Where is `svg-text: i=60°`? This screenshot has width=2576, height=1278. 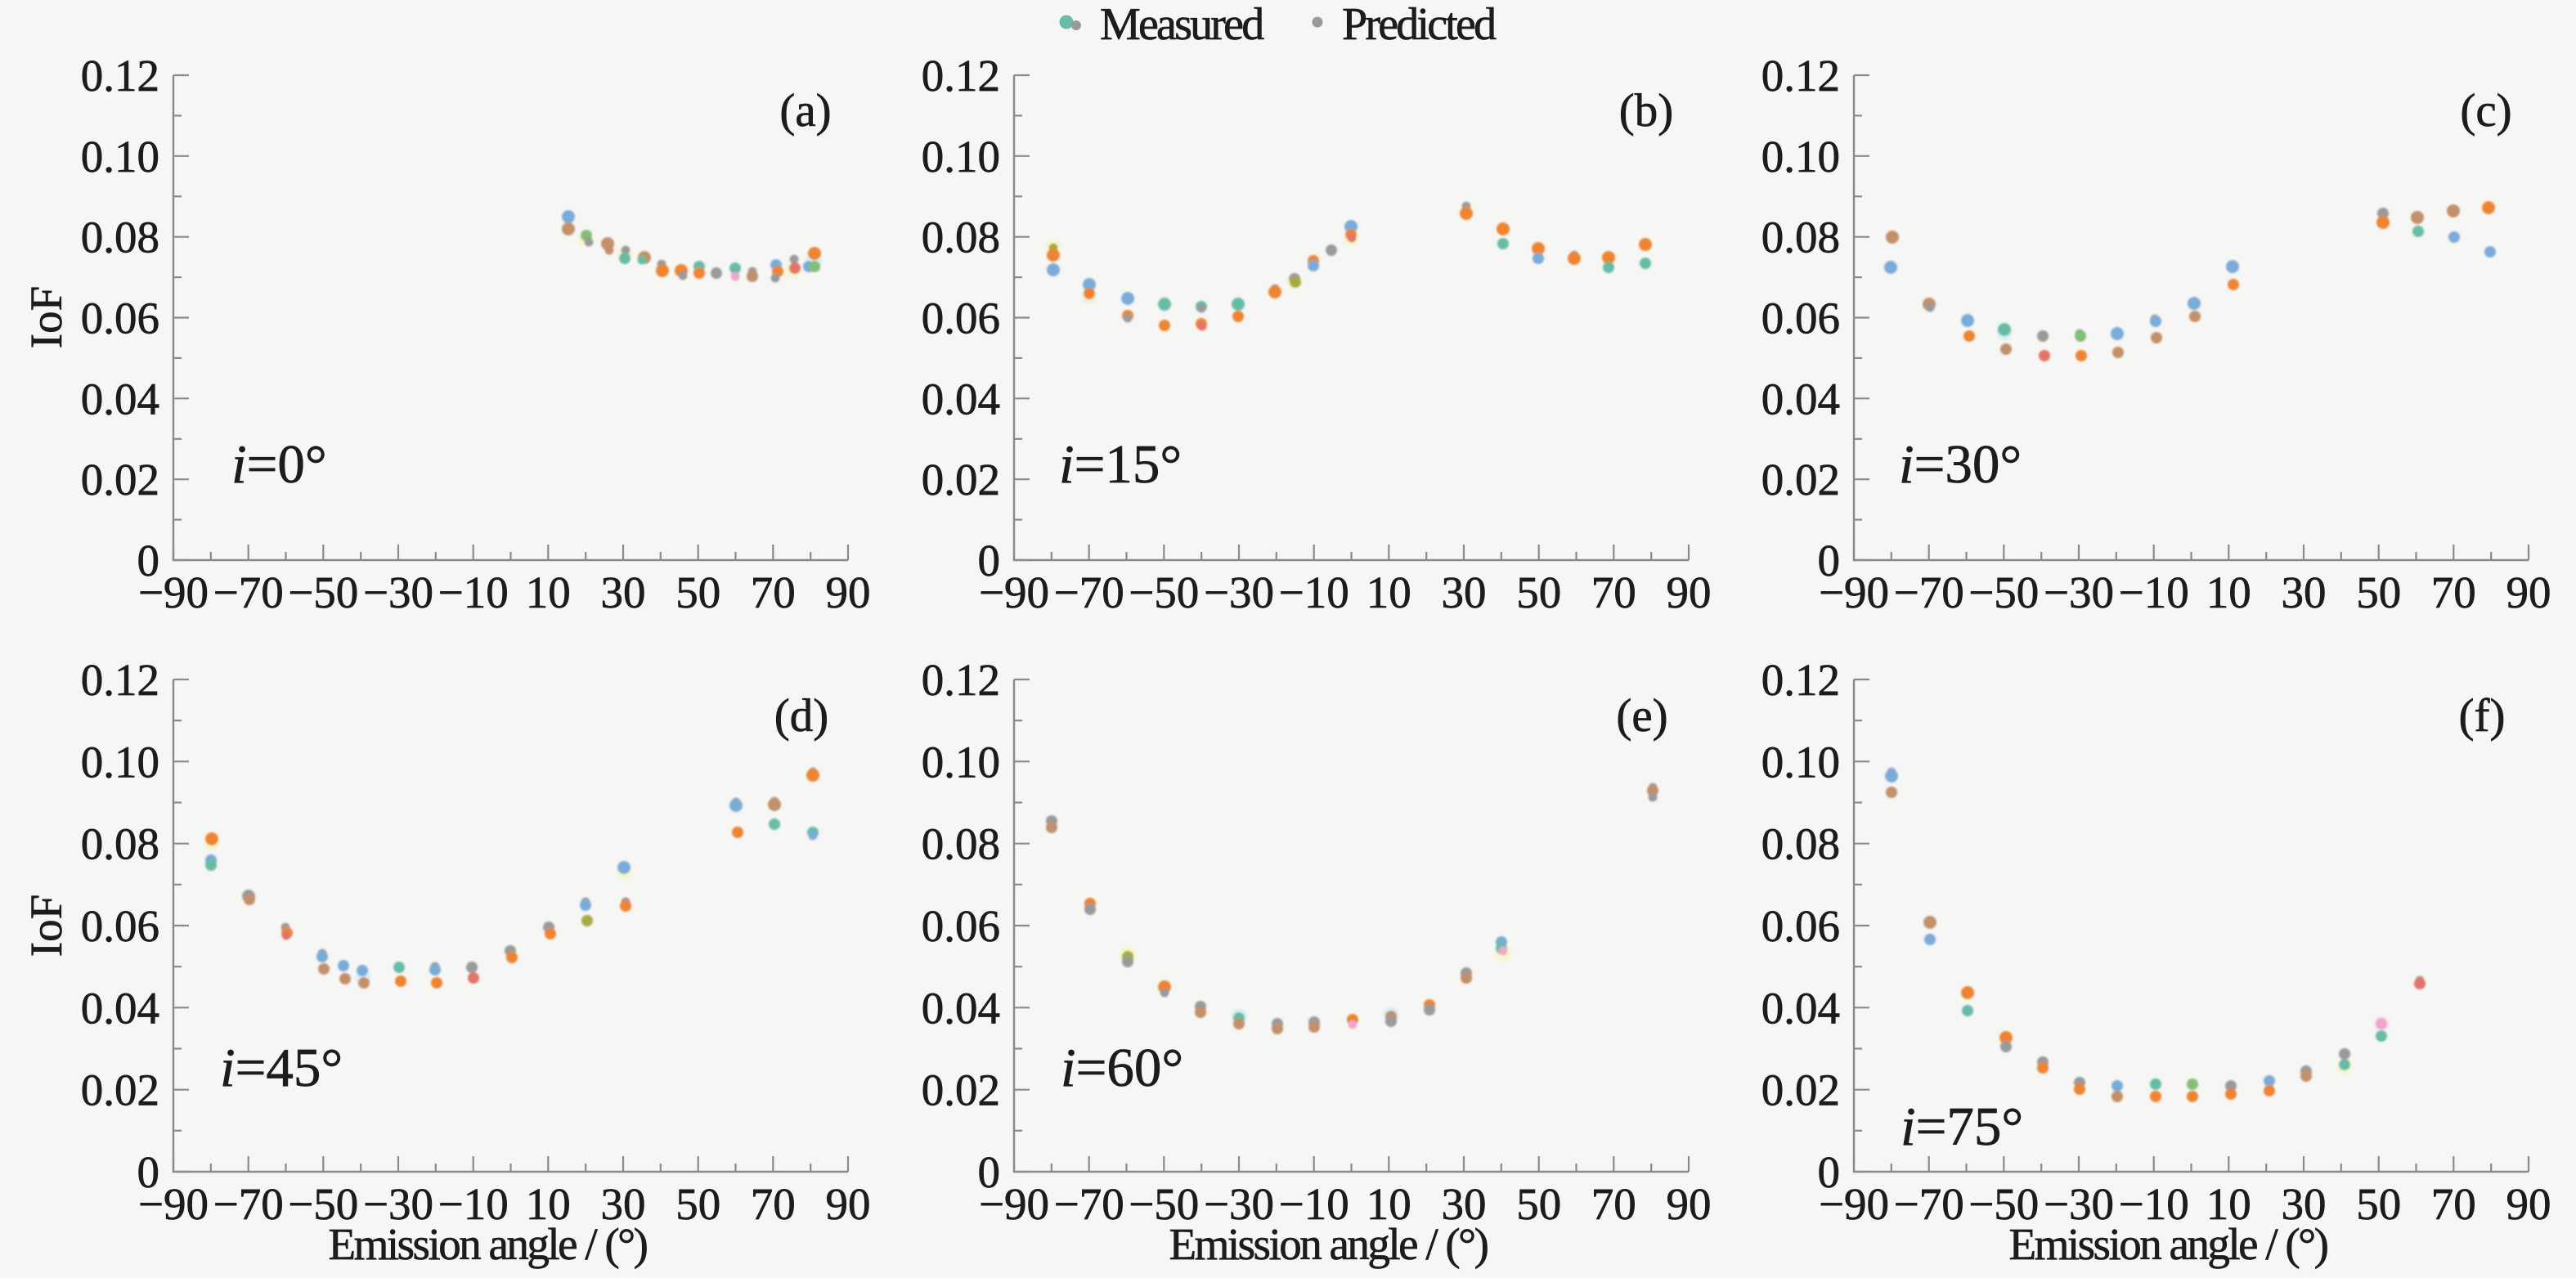 svg-text: i=60° is located at coordinates (1122, 1068).